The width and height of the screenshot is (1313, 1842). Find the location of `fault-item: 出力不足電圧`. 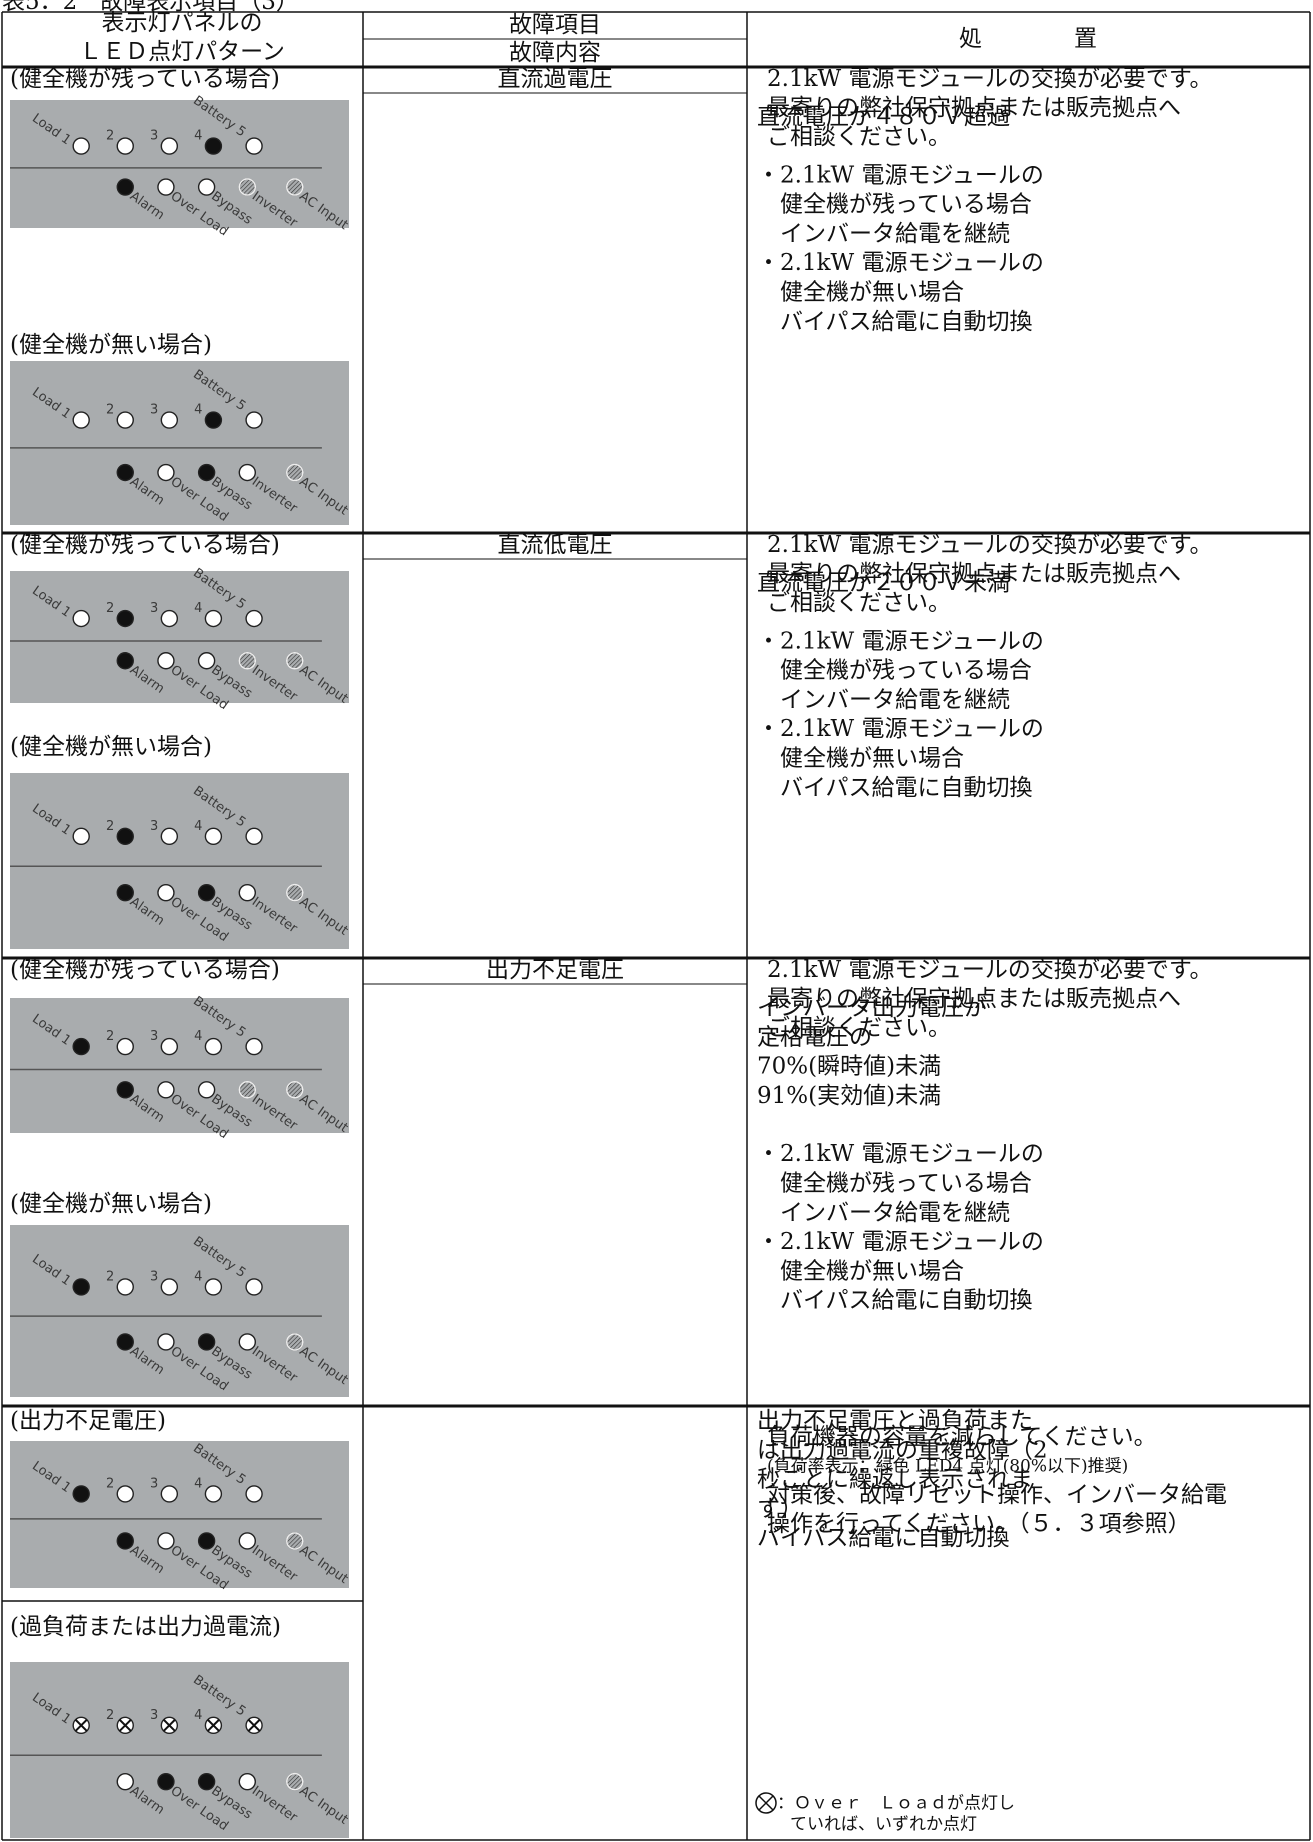

fault-item: 出力不足電圧 is located at coordinates (555, 970).